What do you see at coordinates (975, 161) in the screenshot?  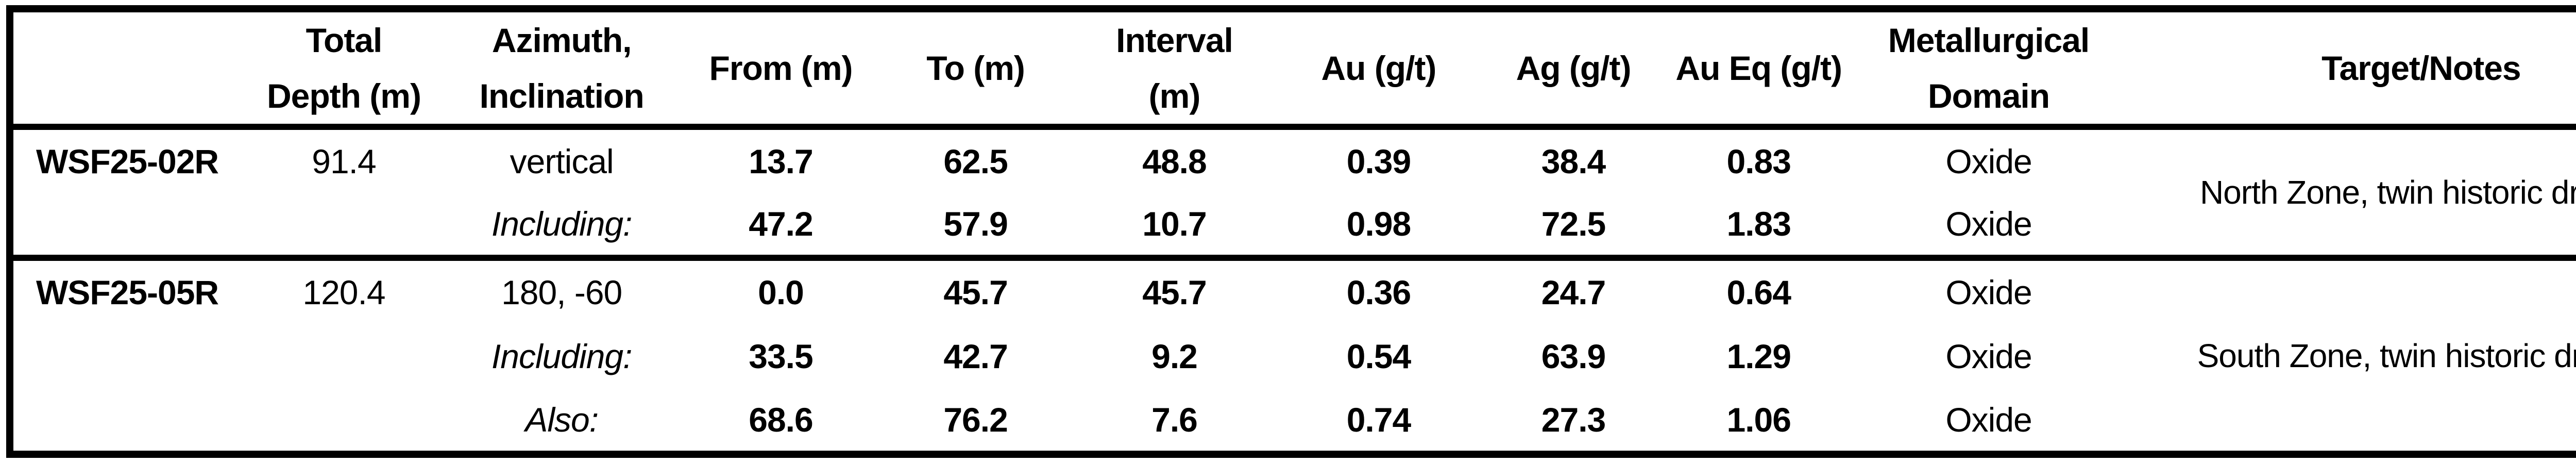 I see `cell-to: 62.5` at bounding box center [975, 161].